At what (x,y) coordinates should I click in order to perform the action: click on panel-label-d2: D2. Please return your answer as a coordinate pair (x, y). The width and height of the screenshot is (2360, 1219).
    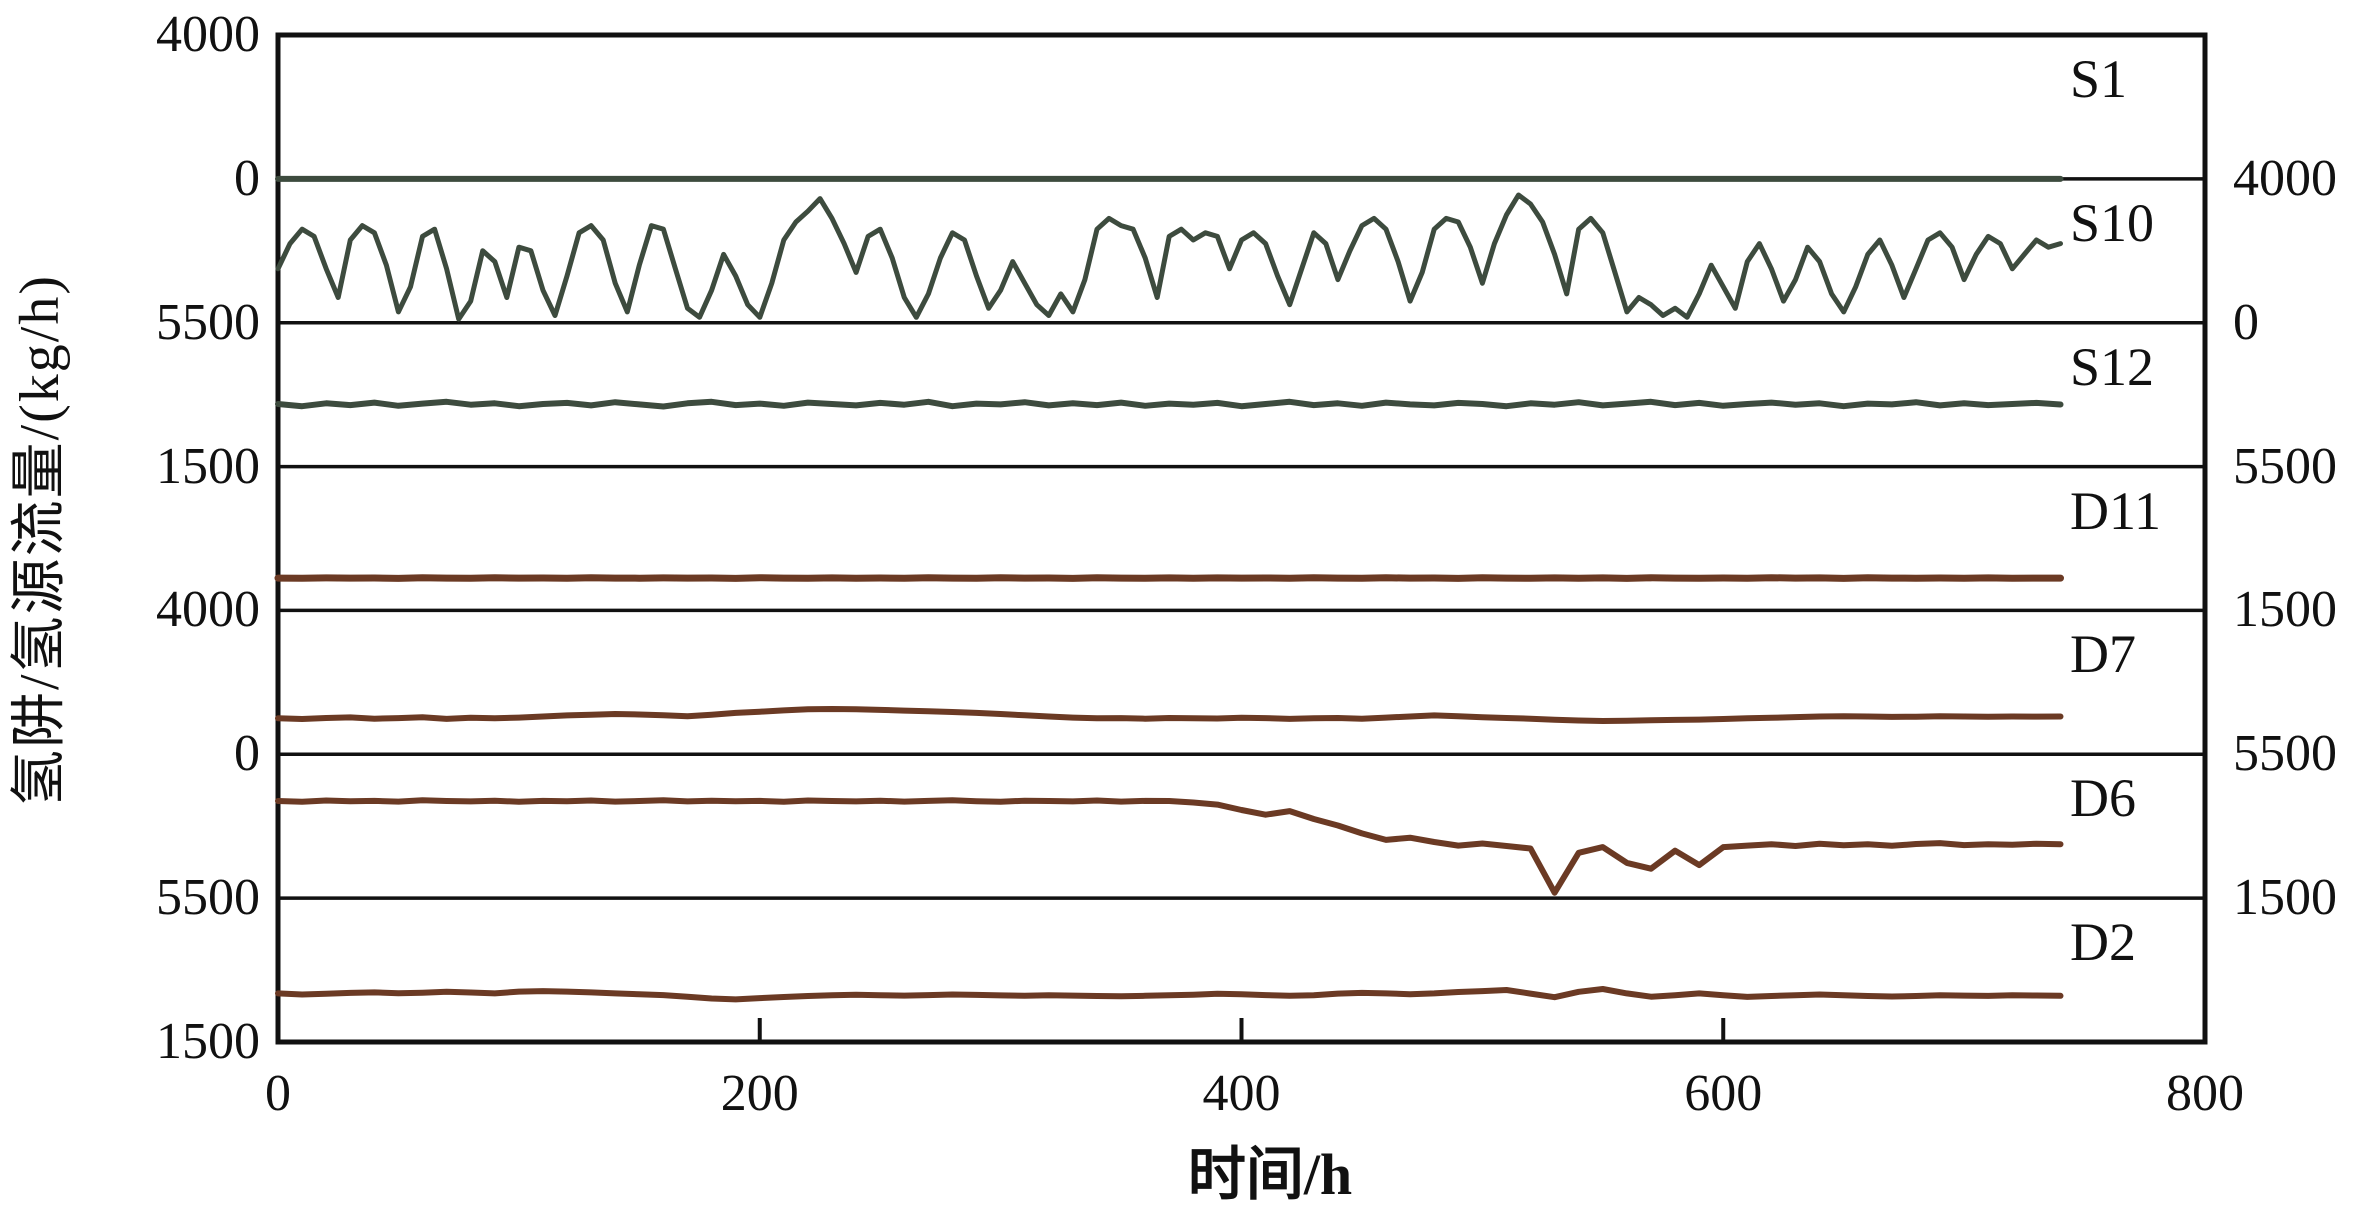
    Looking at the image, I should click on (2103, 942).